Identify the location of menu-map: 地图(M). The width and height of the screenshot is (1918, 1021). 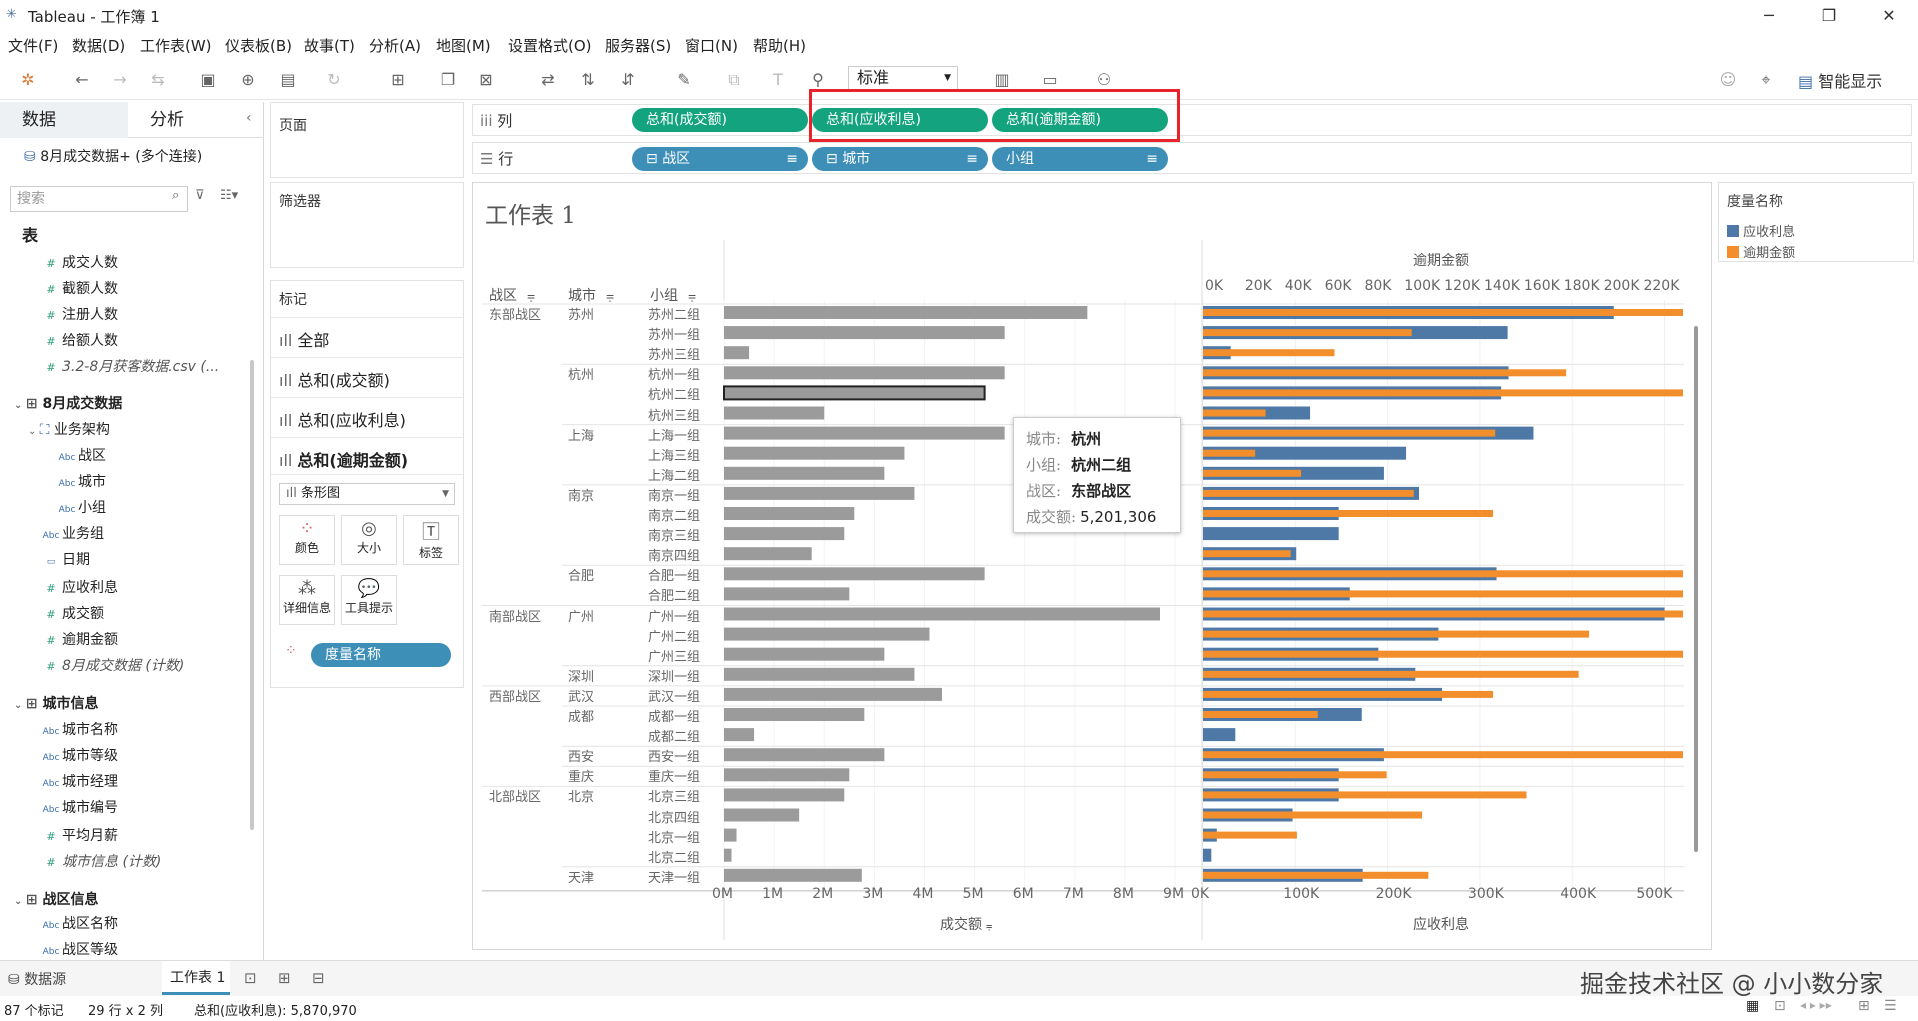
(463, 46).